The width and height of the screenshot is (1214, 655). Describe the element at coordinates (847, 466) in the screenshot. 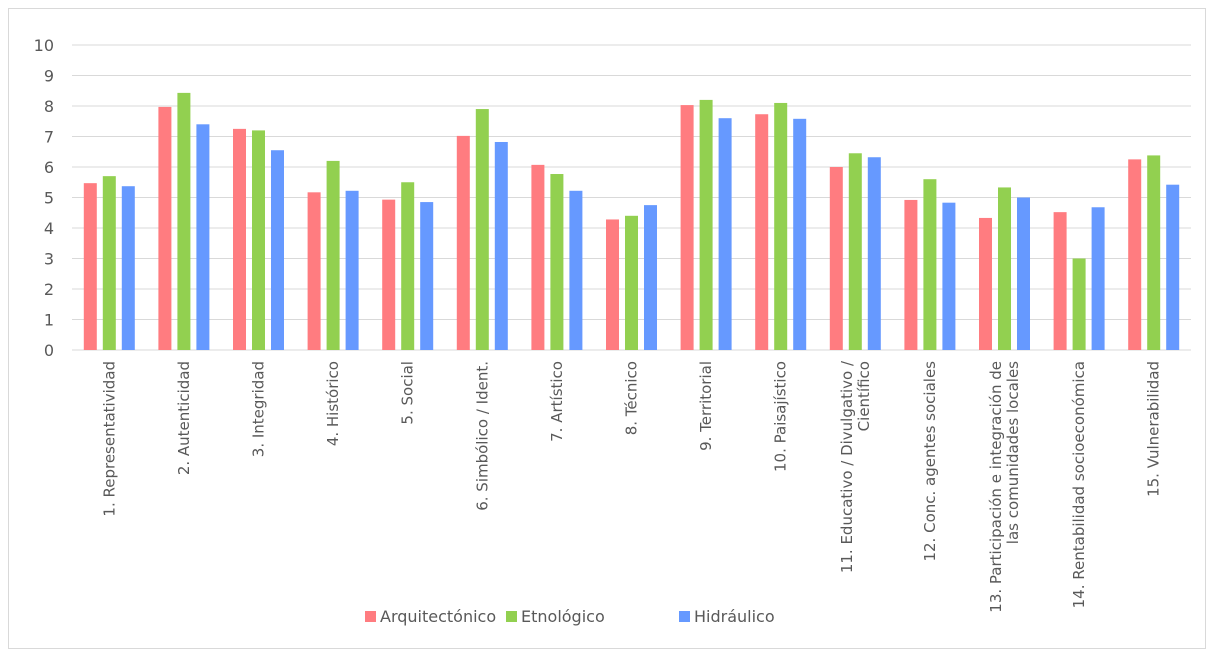

I see `x-category-label: 11. Educativo / Divulgativo /` at that location.